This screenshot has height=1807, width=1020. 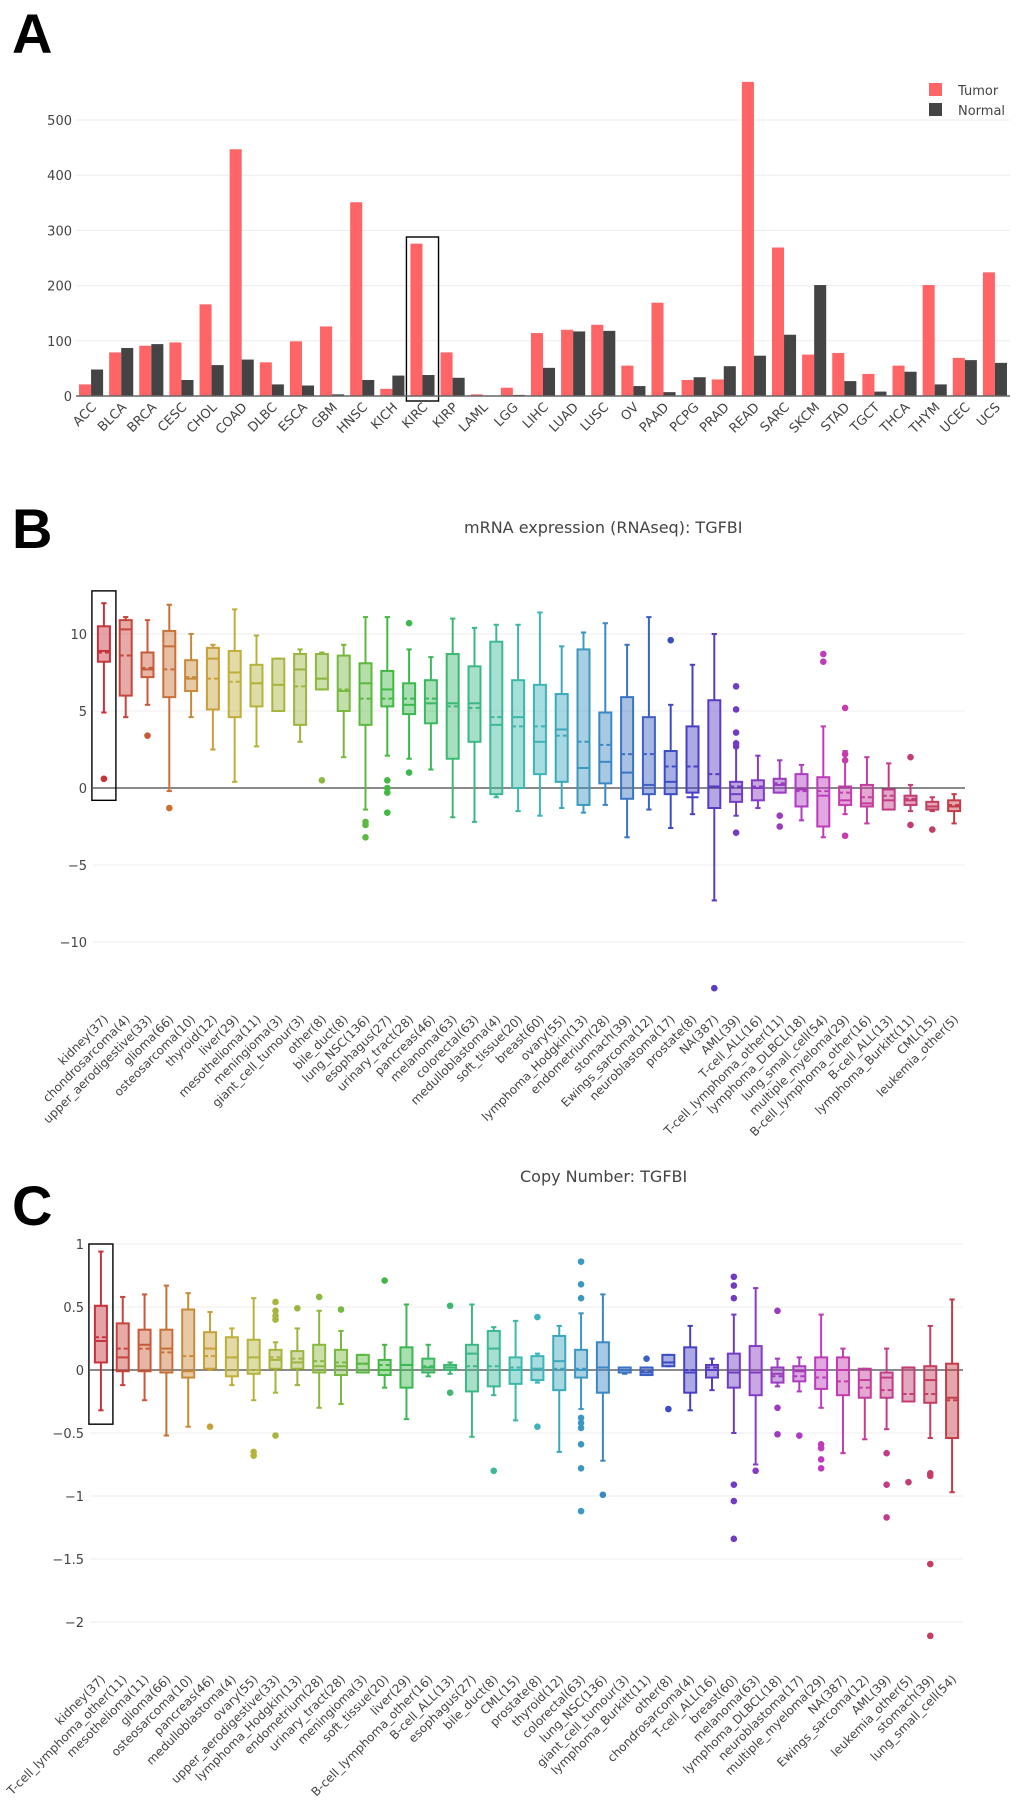 I want to click on legend-swatch-normal, so click(x=935, y=109).